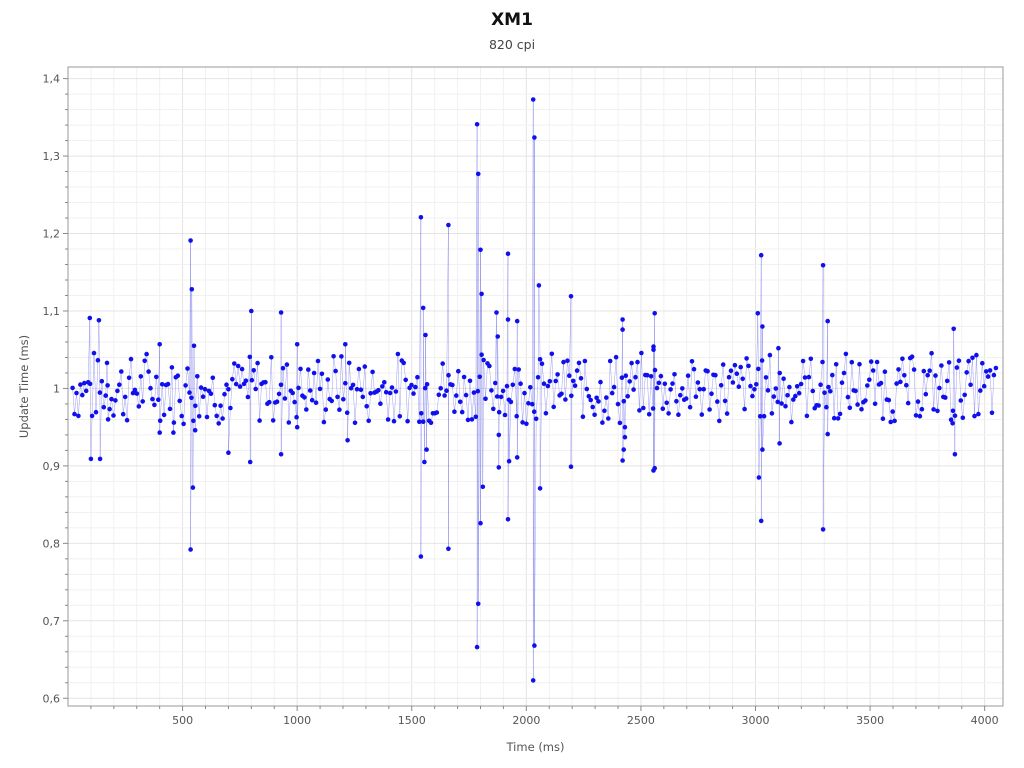  Describe the element at coordinates (52, 466) in the screenshot. I see `y-tick-label: 0,9` at that location.